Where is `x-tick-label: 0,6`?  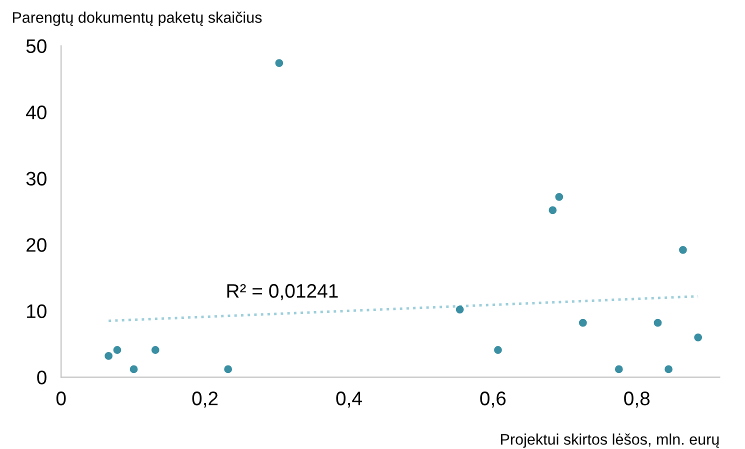
x-tick-label: 0,6 is located at coordinates (493, 400).